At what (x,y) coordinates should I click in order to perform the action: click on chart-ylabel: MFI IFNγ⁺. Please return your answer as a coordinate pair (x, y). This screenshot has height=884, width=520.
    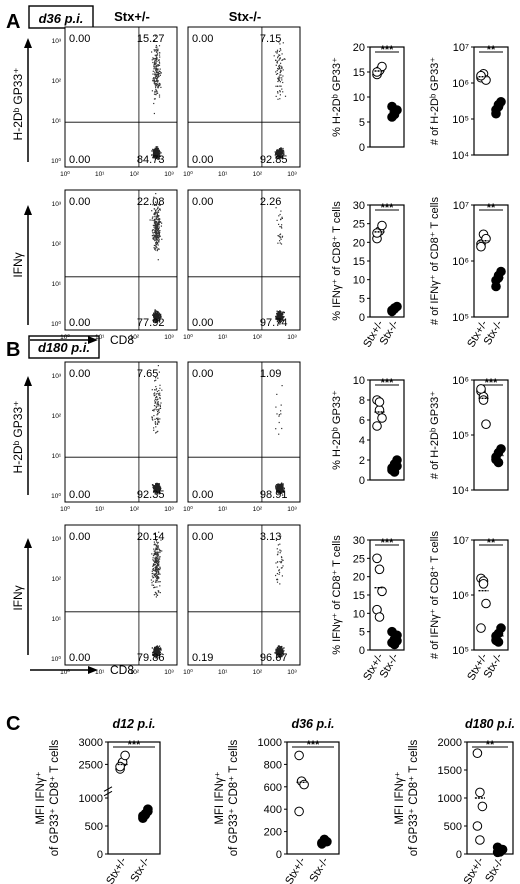
    Looking at the image, I should click on (400, 797).